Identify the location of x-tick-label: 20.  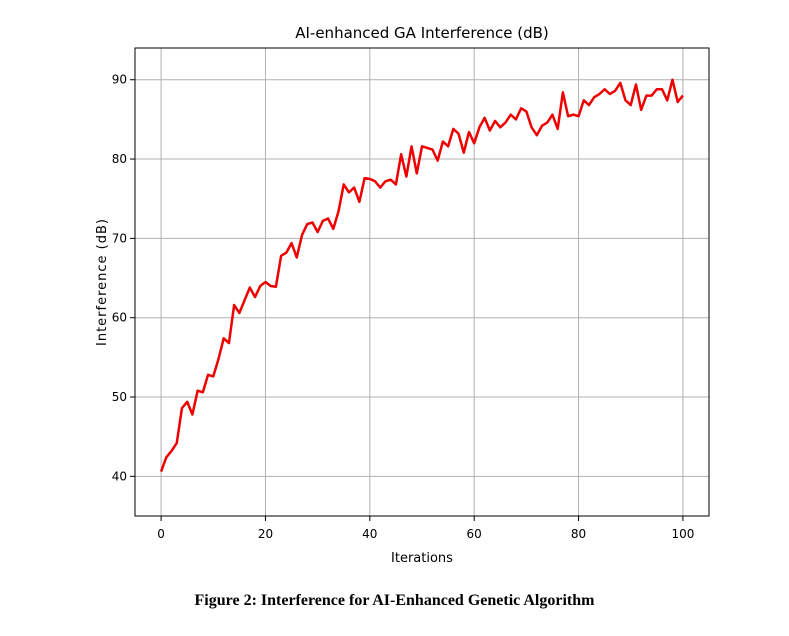
(265, 534).